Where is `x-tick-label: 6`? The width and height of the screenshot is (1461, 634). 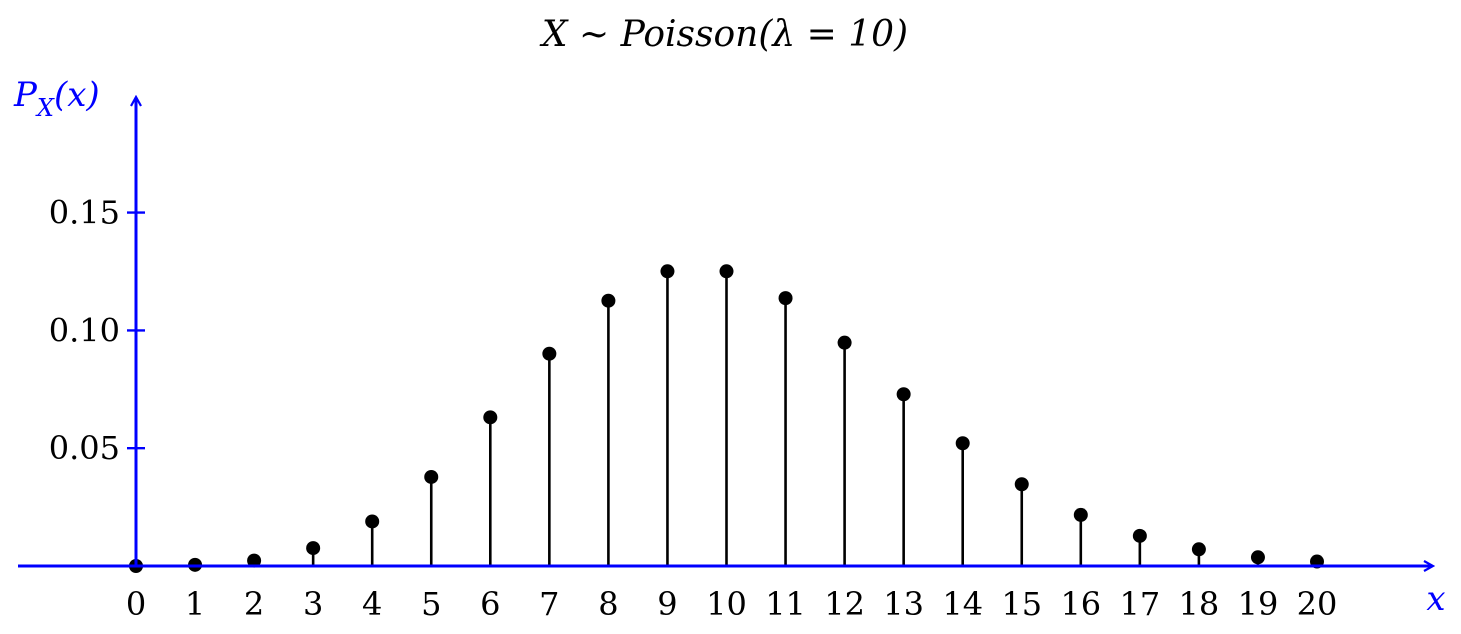
x-tick-label: 6 is located at coordinates (490, 604).